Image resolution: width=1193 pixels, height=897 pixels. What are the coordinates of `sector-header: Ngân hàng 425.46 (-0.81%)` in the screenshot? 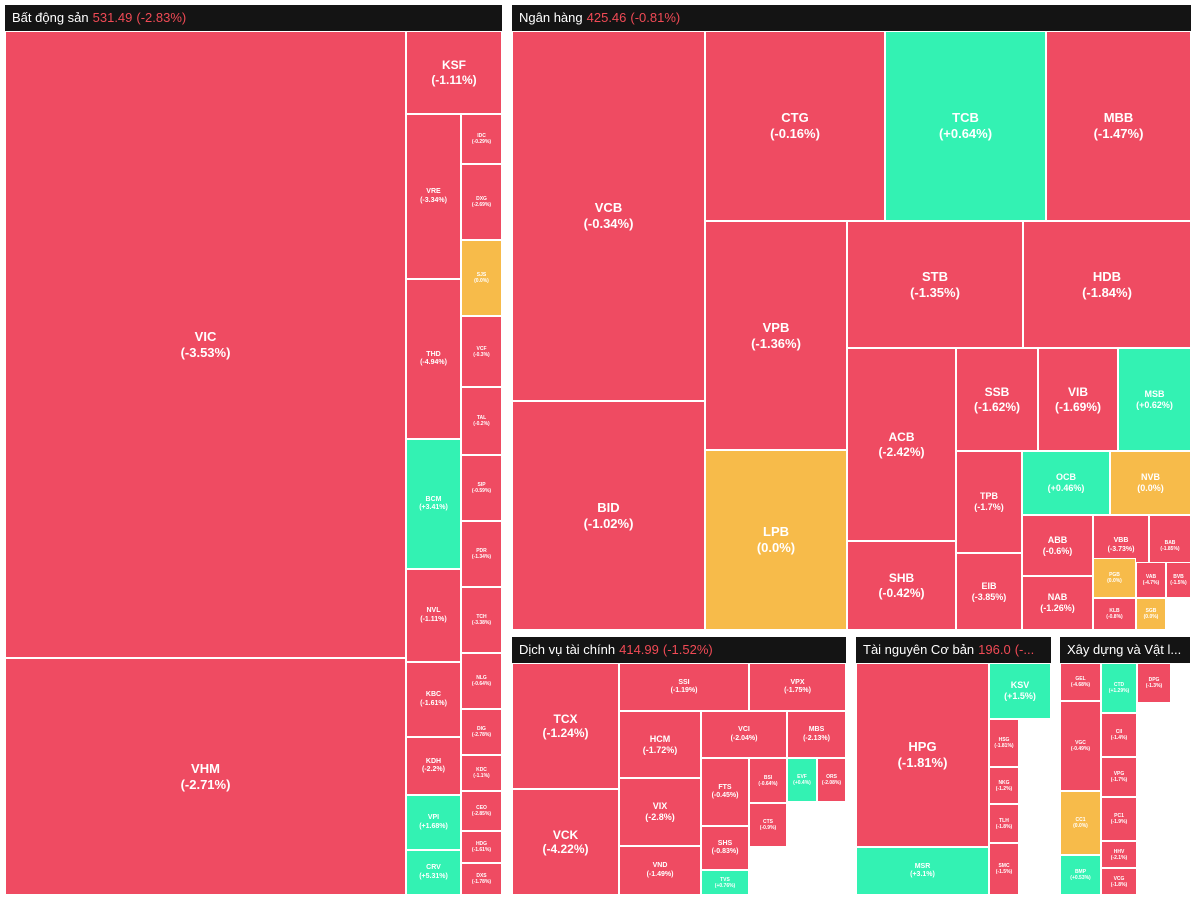 It's located at (851, 18).